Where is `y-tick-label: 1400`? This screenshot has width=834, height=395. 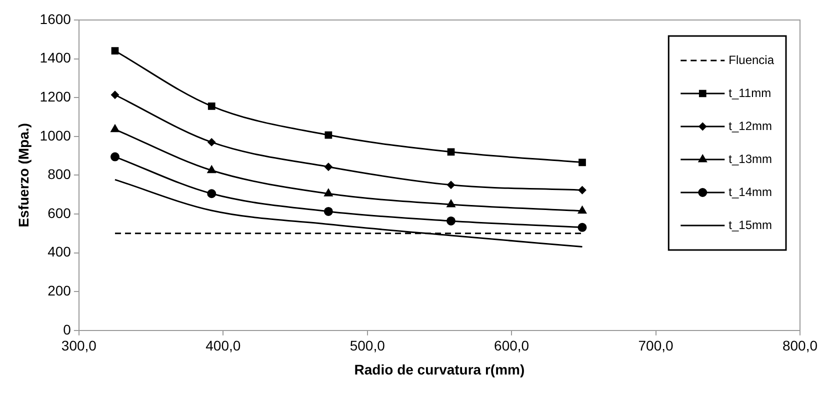
y-tick-label: 1400 is located at coordinates (56, 58).